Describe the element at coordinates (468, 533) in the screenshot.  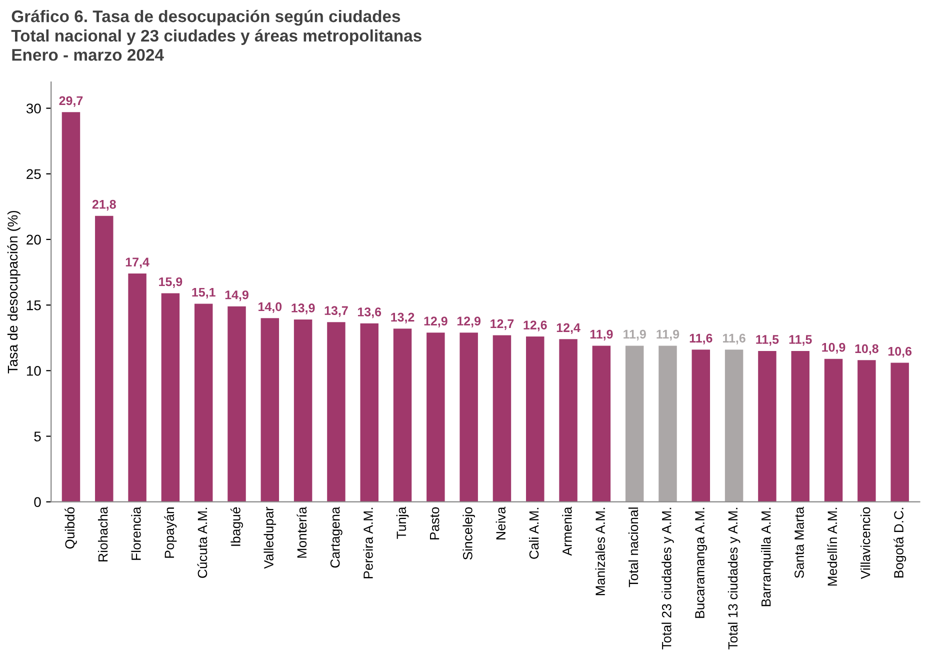
I see `x-tick-label: Sincelejo` at that location.